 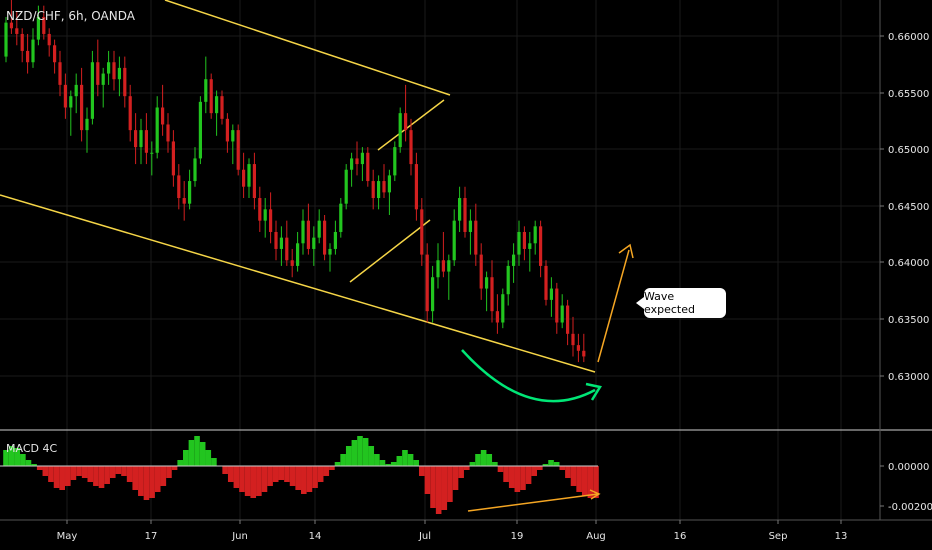 I want to click on time-tick-label: 13, so click(x=841, y=536).